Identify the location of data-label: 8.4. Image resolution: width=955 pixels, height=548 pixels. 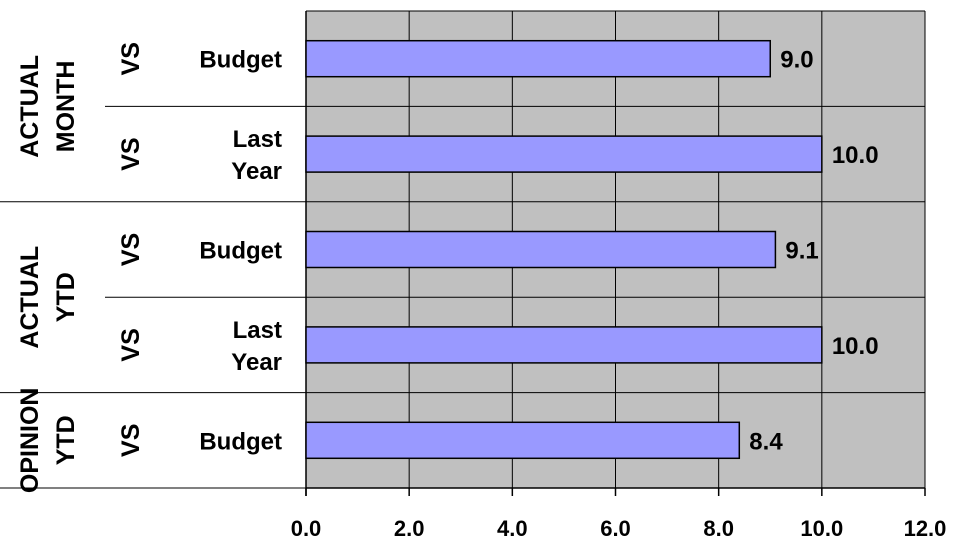
(766, 441).